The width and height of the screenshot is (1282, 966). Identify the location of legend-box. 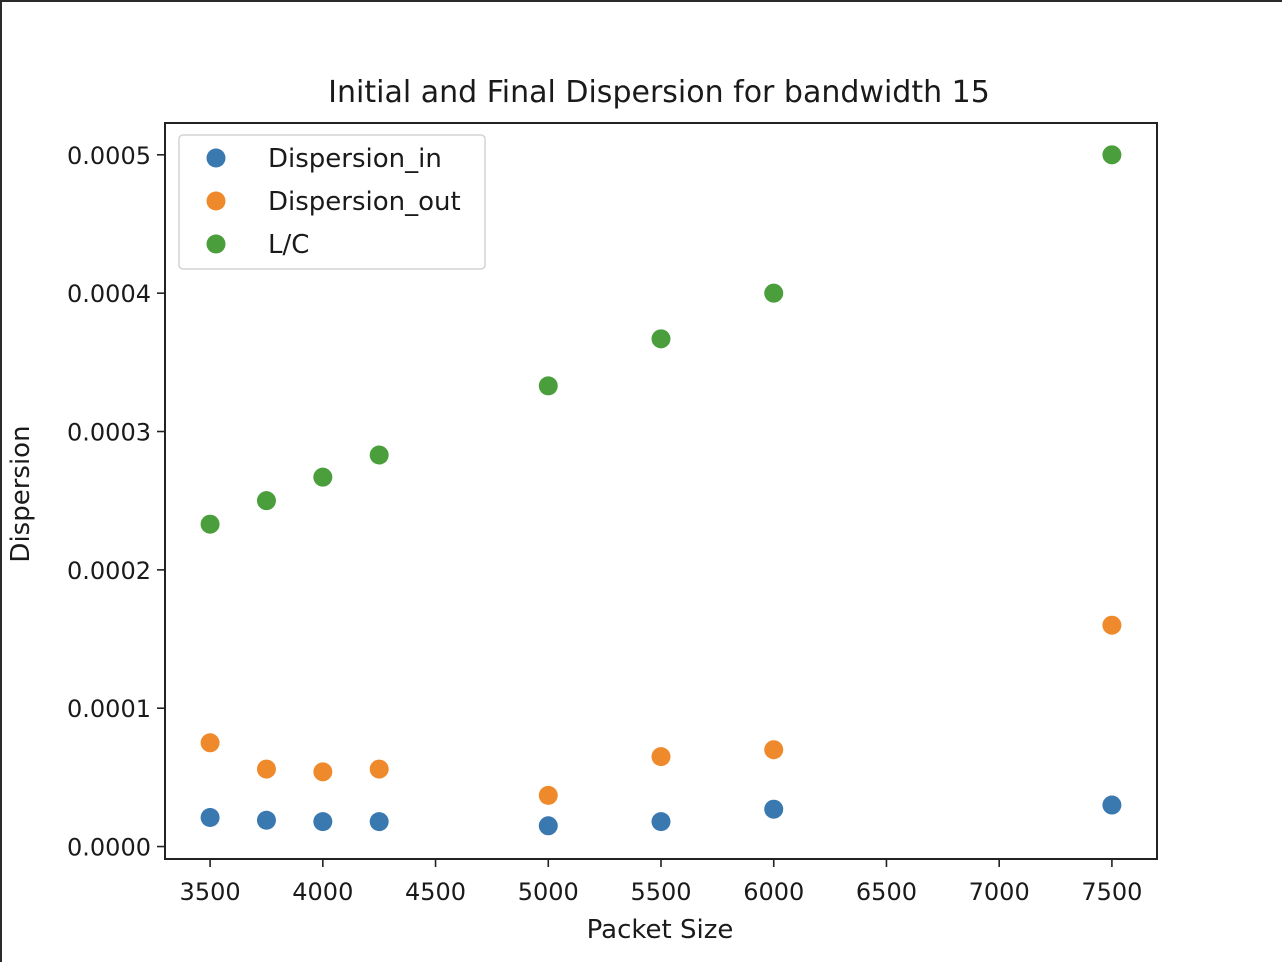
(332, 202).